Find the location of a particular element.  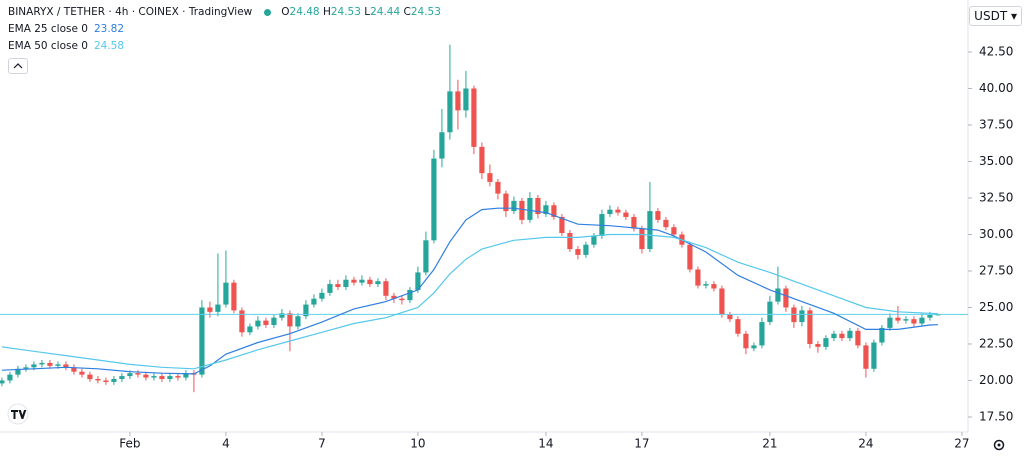

tv-logo is located at coordinates (18, 414).